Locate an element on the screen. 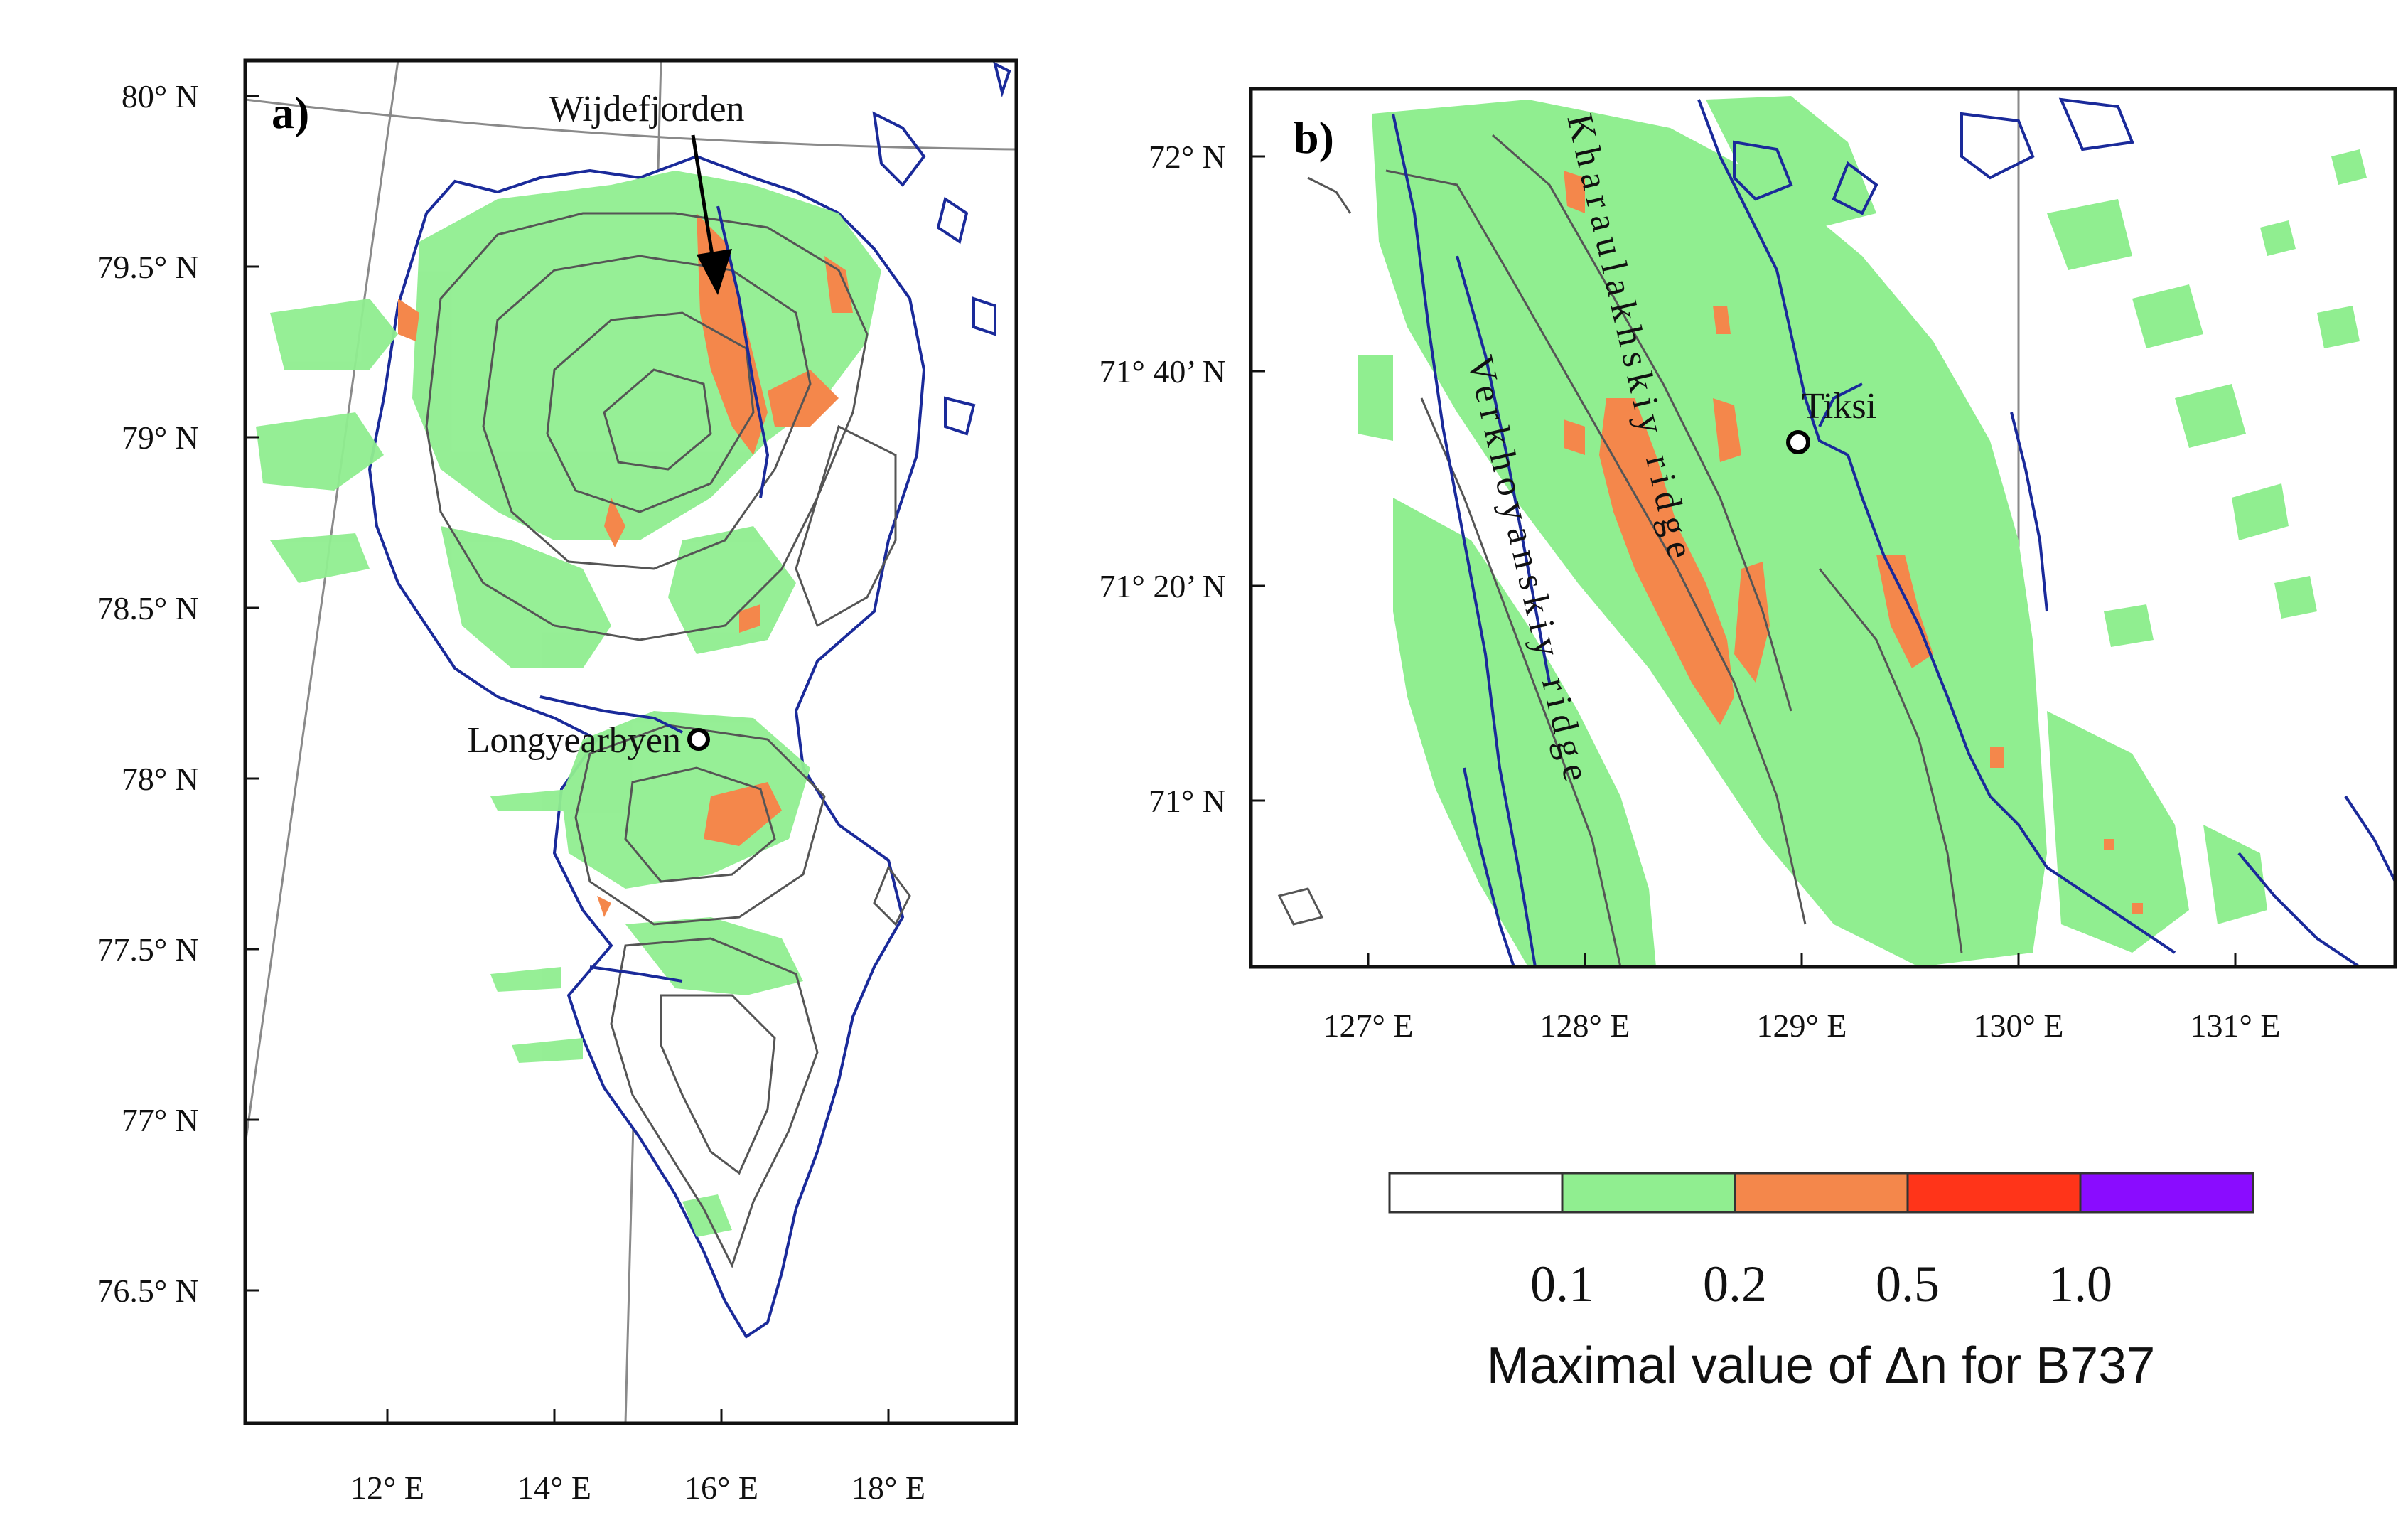 This screenshot has height=1530, width=2408. panel-a-lat-tick-label: 79° N is located at coordinates (160, 438).